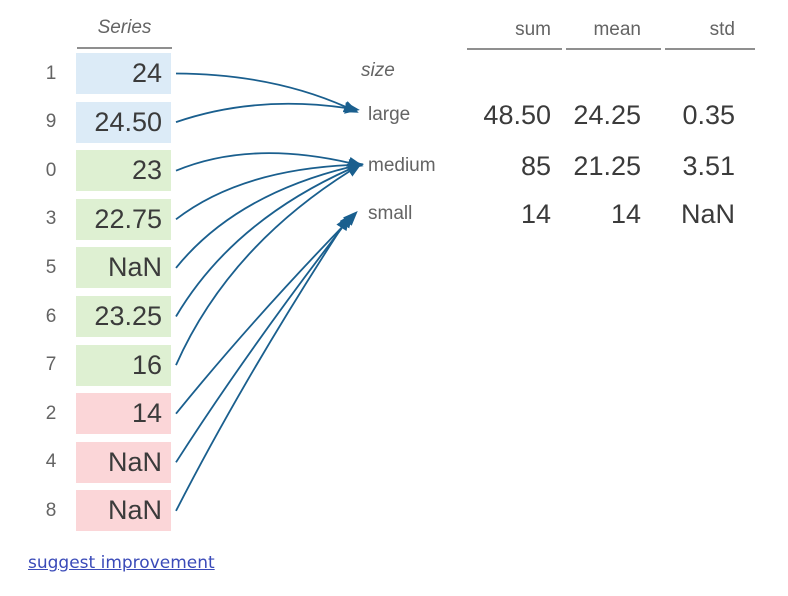 The width and height of the screenshot is (788, 596). I want to click on group-mean-value: 21.25, so click(607, 166).